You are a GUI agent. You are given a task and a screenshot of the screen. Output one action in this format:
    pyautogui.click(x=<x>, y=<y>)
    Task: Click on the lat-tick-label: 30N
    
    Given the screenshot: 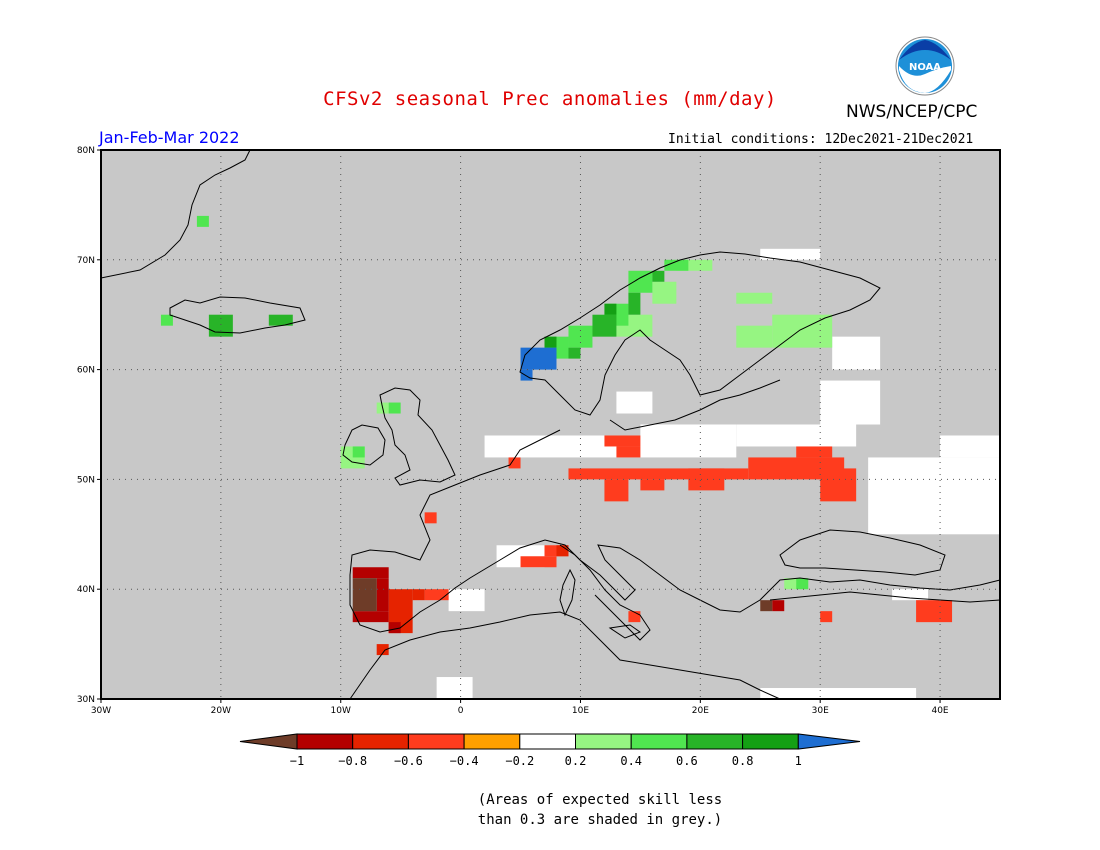 What is the action you would take?
    pyautogui.click(x=86, y=700)
    